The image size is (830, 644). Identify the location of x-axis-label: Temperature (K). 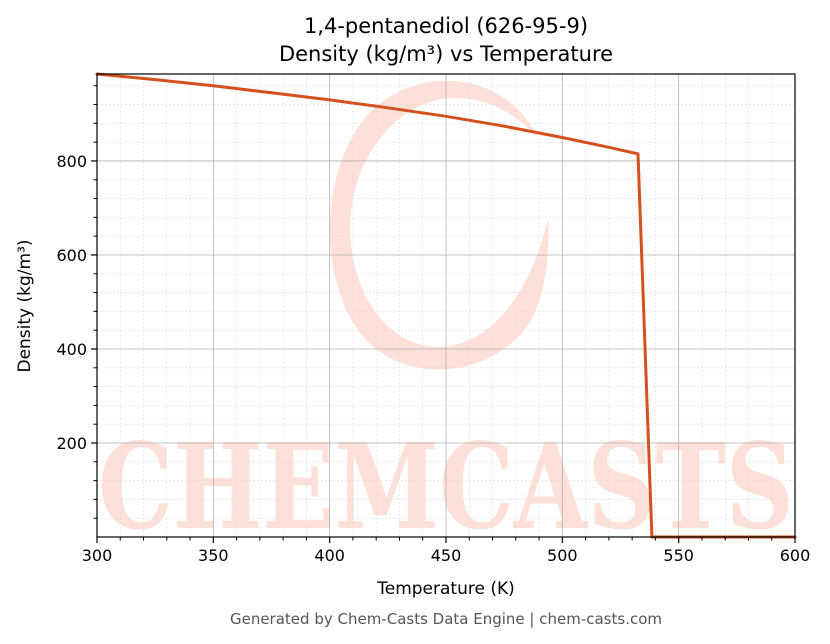
(445, 589).